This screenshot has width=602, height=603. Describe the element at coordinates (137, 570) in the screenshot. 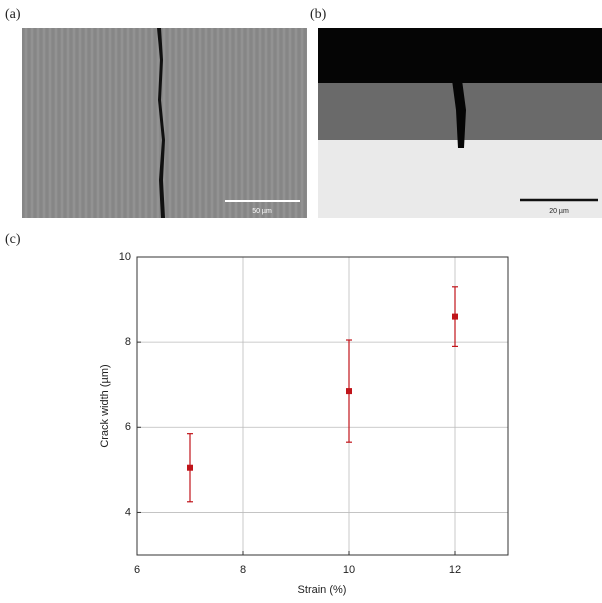

I see `x-tick-label: 6` at that location.